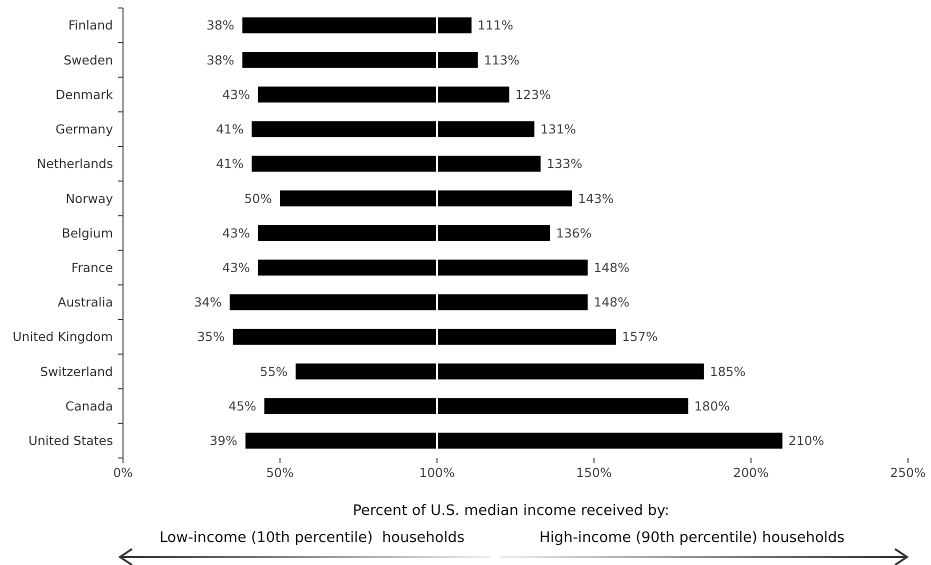 The image size is (931, 565). What do you see at coordinates (574, 232) in the screenshot?
I see `annotation: 136%` at bounding box center [574, 232].